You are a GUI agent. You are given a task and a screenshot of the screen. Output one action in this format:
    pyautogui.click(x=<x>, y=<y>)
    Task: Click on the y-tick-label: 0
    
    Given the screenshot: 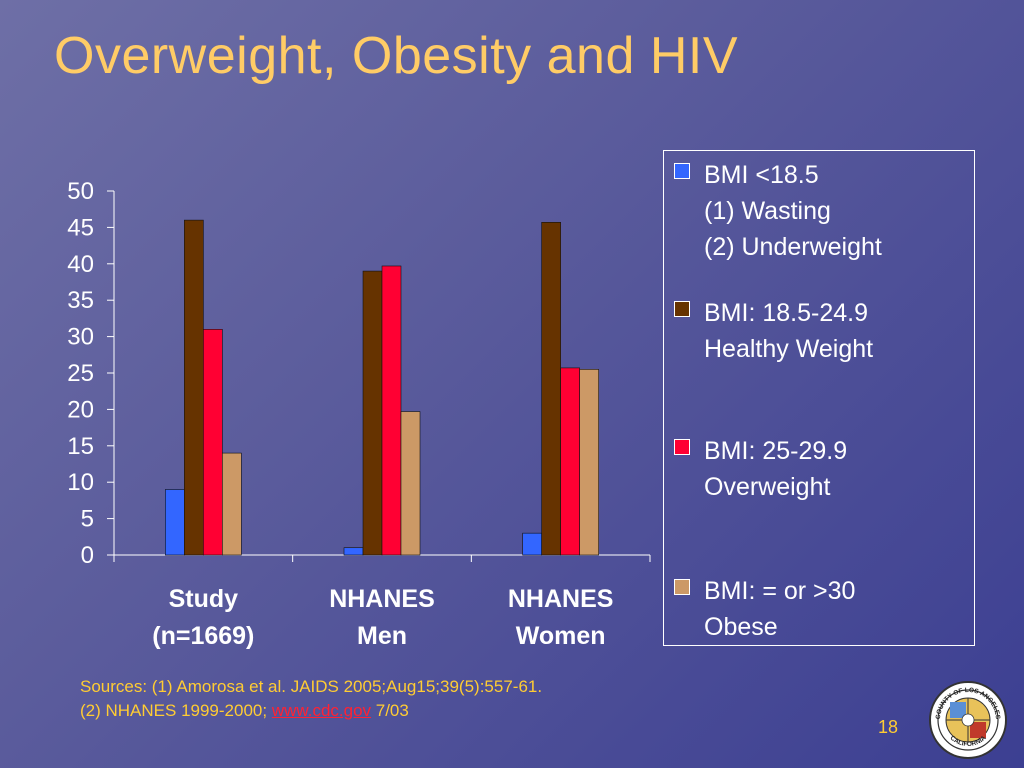 What is the action you would take?
    pyautogui.click(x=87, y=555)
    